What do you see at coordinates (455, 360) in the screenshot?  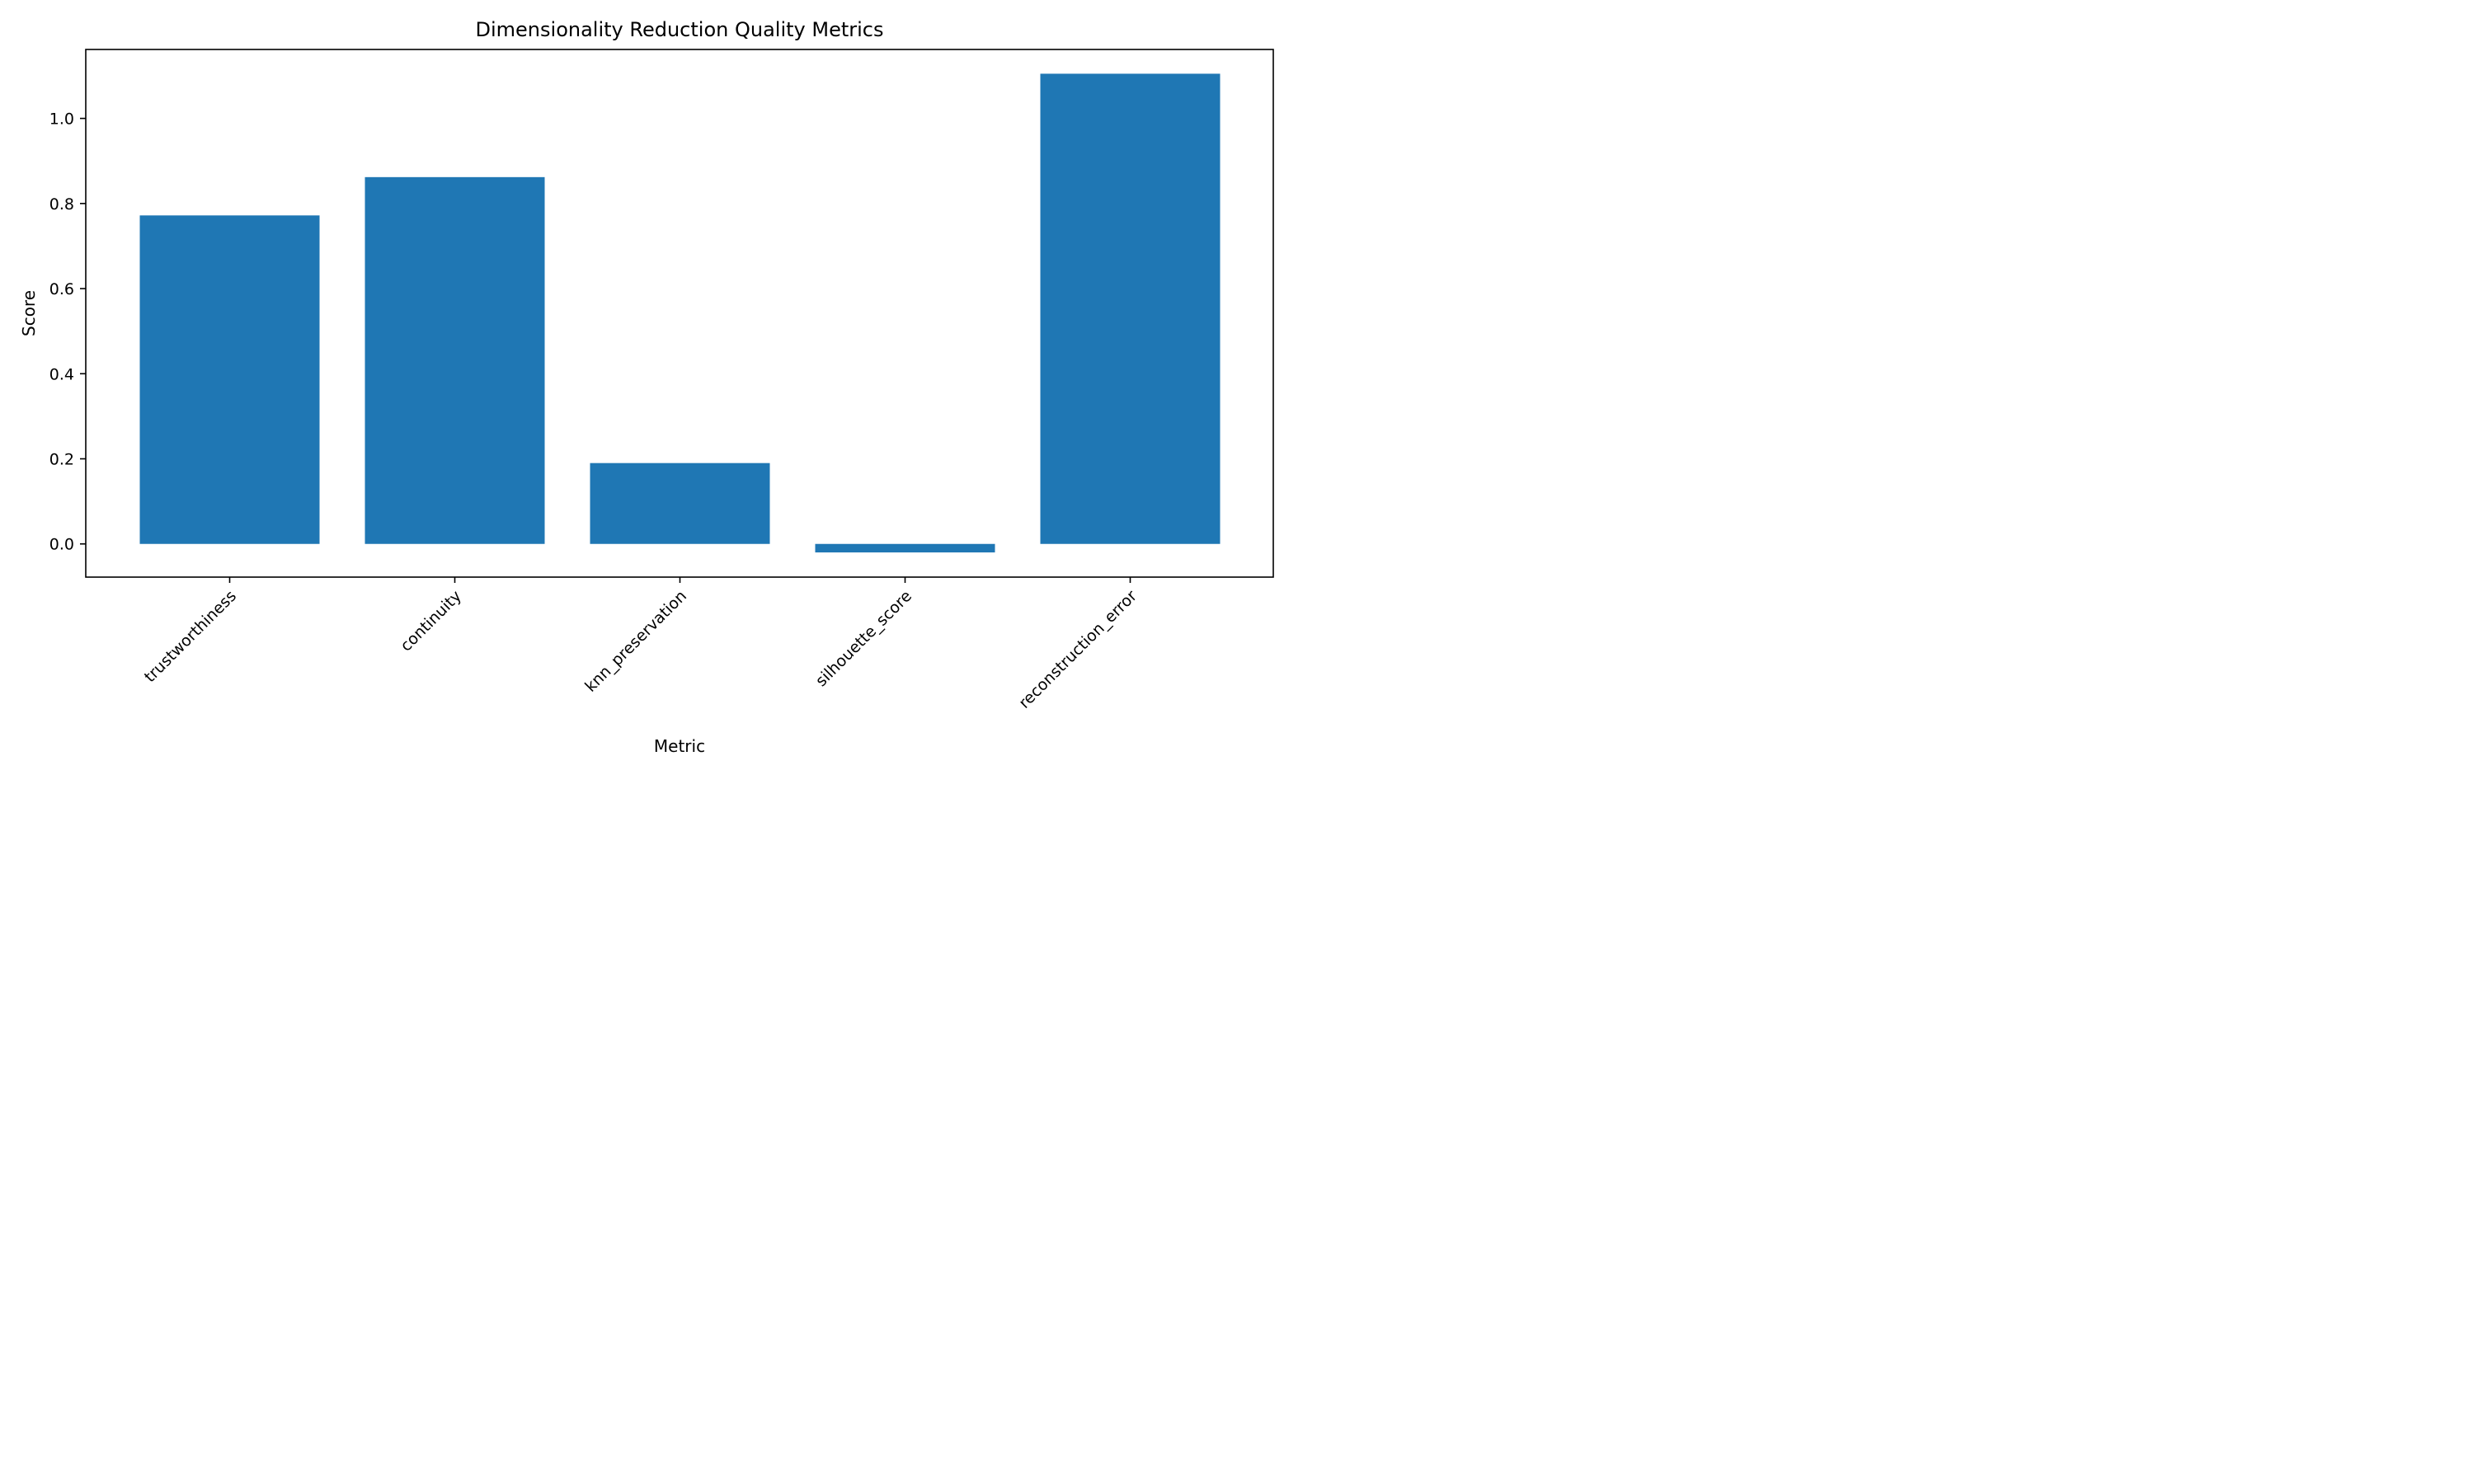 I see `bar-continuity` at bounding box center [455, 360].